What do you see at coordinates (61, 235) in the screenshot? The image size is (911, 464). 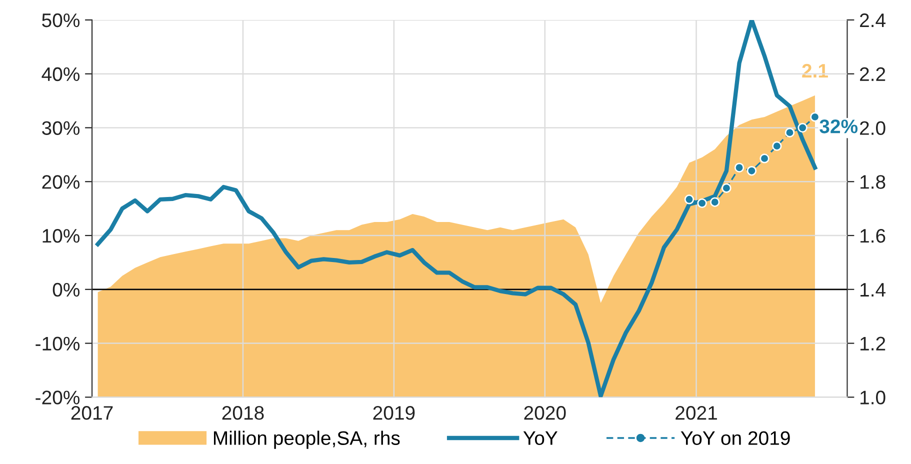 I see `y-tick-label: 10%` at bounding box center [61, 235].